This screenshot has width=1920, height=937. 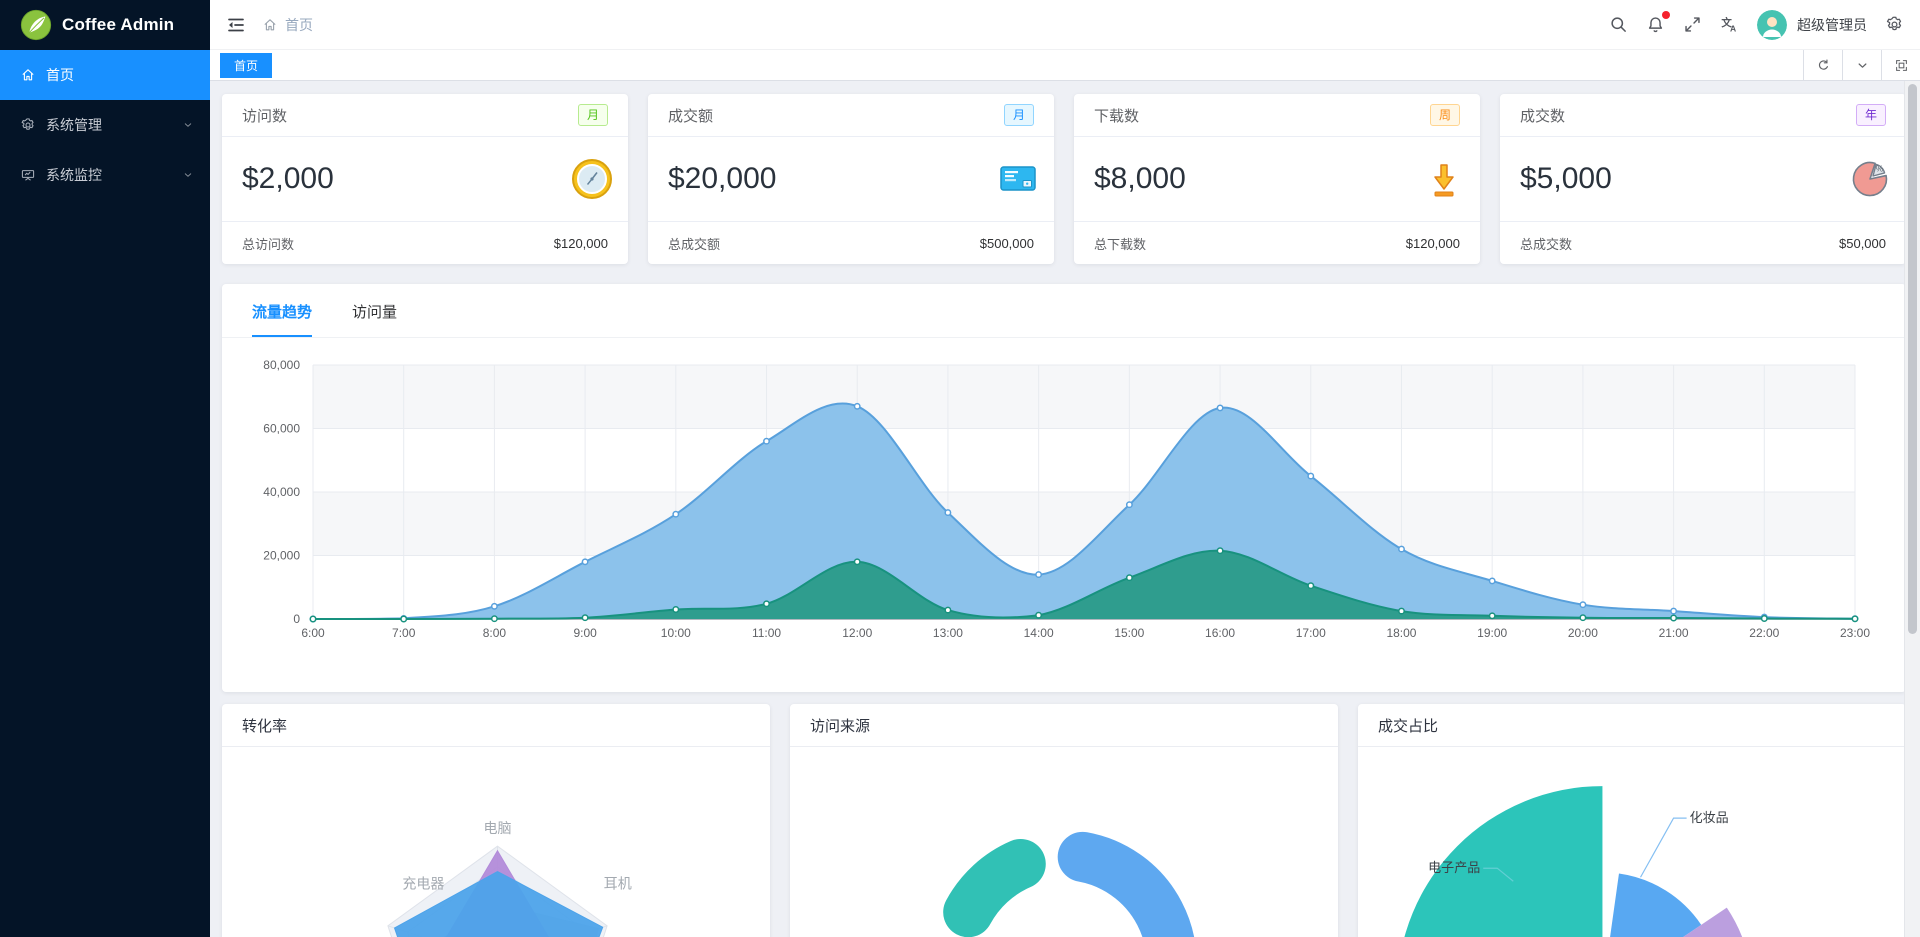 What do you see at coordinates (1546, 244) in the screenshot?
I see `stat-card-footer-label: 总成交数` at bounding box center [1546, 244].